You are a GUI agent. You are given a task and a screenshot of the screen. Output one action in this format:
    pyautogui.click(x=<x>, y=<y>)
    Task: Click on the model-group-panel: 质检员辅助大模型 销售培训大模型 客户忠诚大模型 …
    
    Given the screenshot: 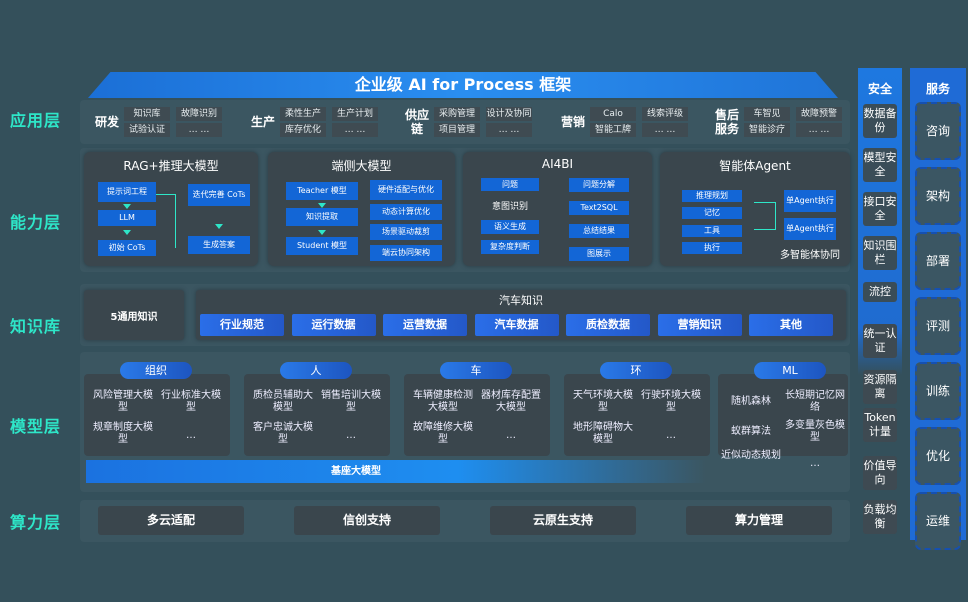 What is the action you would take?
    pyautogui.click(x=317, y=415)
    